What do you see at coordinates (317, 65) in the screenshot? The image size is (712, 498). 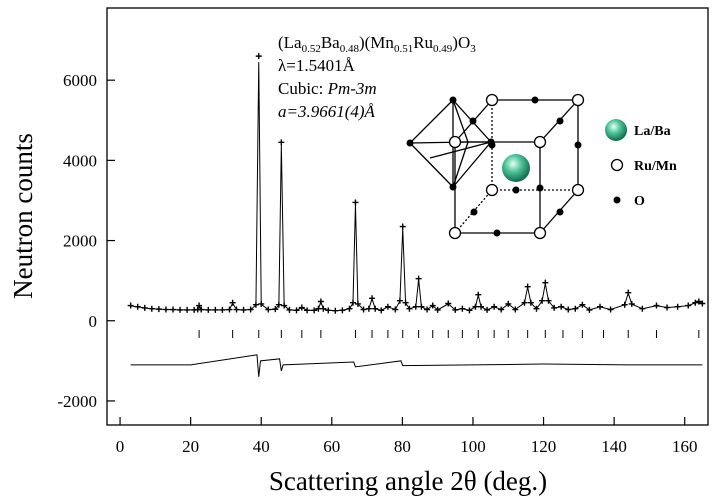 I see `wavelength: λ=1.5401Å` at bounding box center [317, 65].